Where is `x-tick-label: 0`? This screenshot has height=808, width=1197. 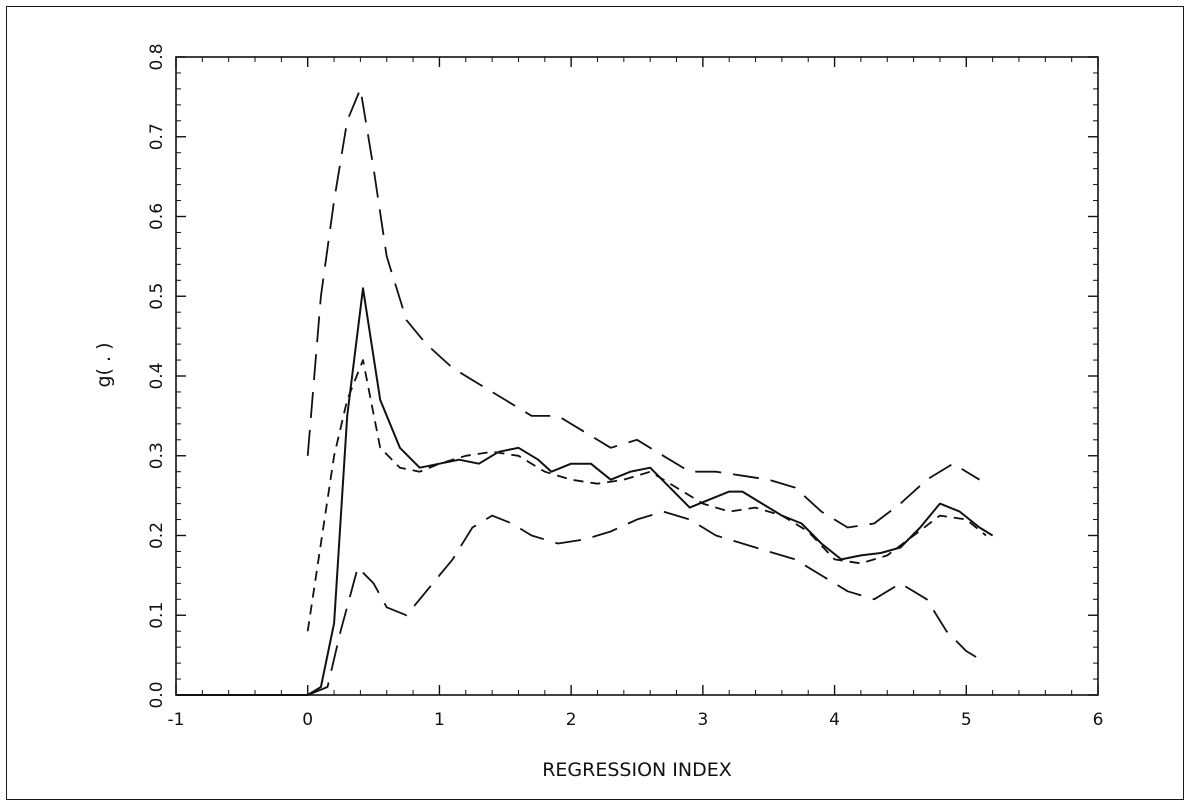 x-tick-label: 0 is located at coordinates (307, 720).